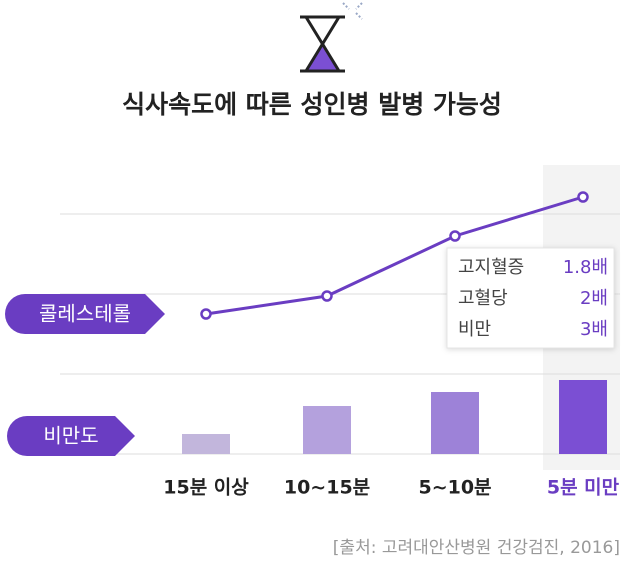 The height and width of the screenshot is (578, 636). I want to click on x-tick-label: 5분 미만, so click(583, 488).